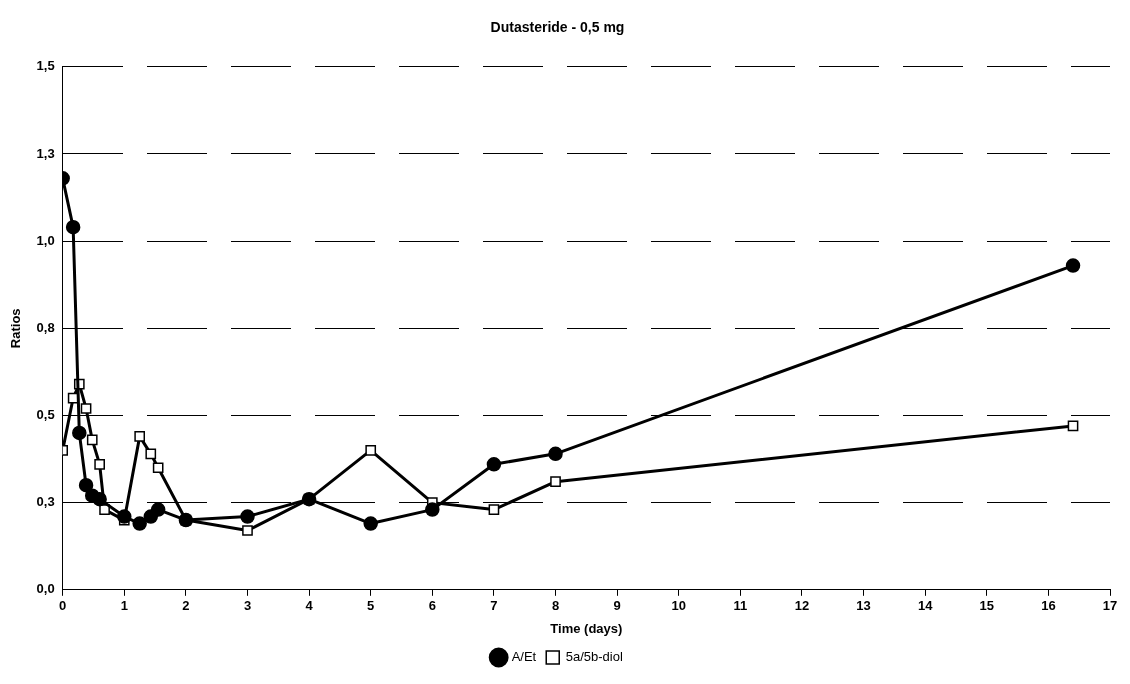 The width and height of the screenshot is (1130, 684). Describe the element at coordinates (594, 657) in the screenshot. I see `legend-label: 5a/5b-diol` at that location.